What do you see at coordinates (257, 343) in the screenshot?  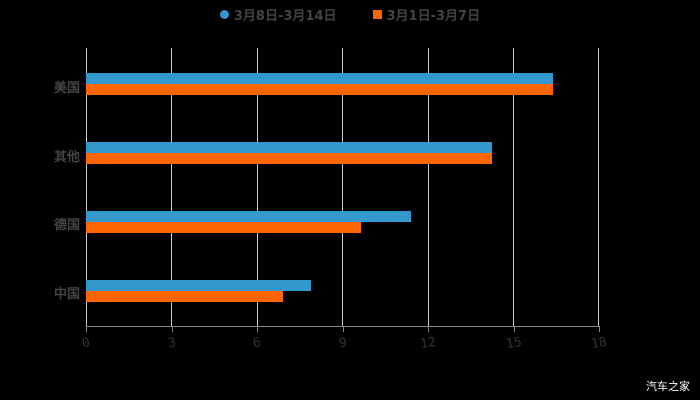 I see `x-tick-label: 6` at bounding box center [257, 343].